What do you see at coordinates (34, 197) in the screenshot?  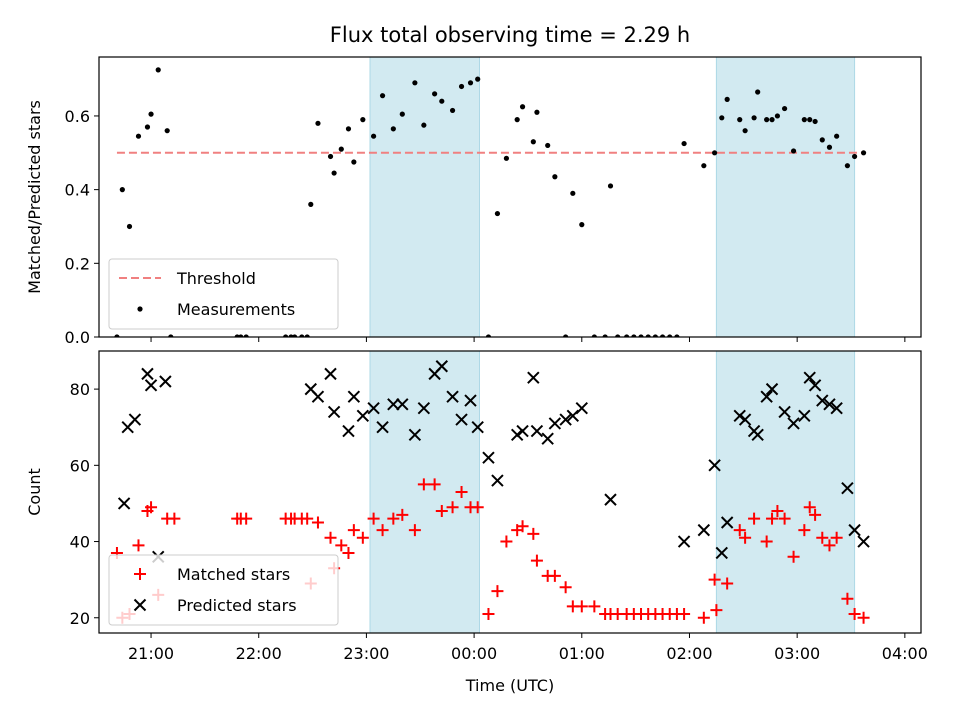 I see `y-axis-label: Matched/Predicted stars` at bounding box center [34, 197].